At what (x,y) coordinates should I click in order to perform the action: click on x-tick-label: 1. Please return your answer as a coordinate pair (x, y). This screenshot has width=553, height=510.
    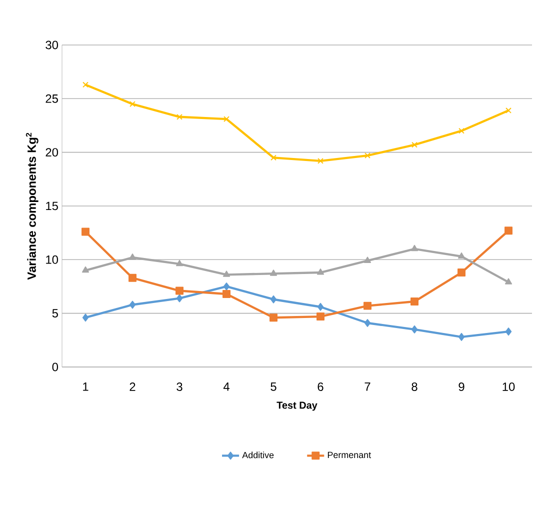
    Looking at the image, I should click on (85, 386).